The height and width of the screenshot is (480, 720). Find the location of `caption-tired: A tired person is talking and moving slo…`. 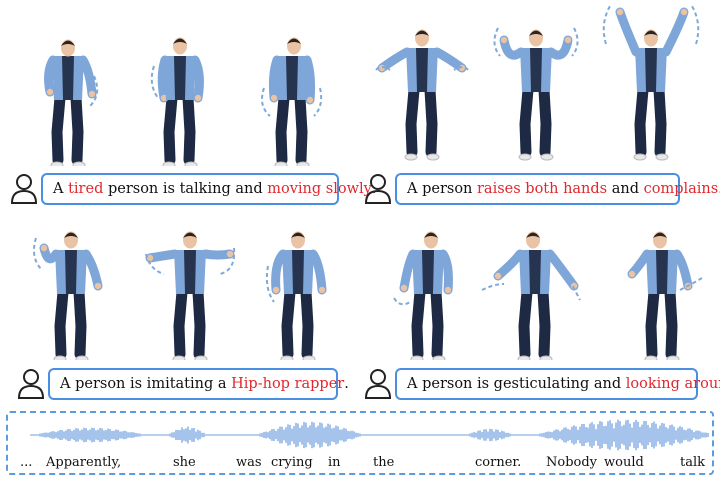

caption-tired: A tired person is talking and moving slo… is located at coordinates (208, 189).